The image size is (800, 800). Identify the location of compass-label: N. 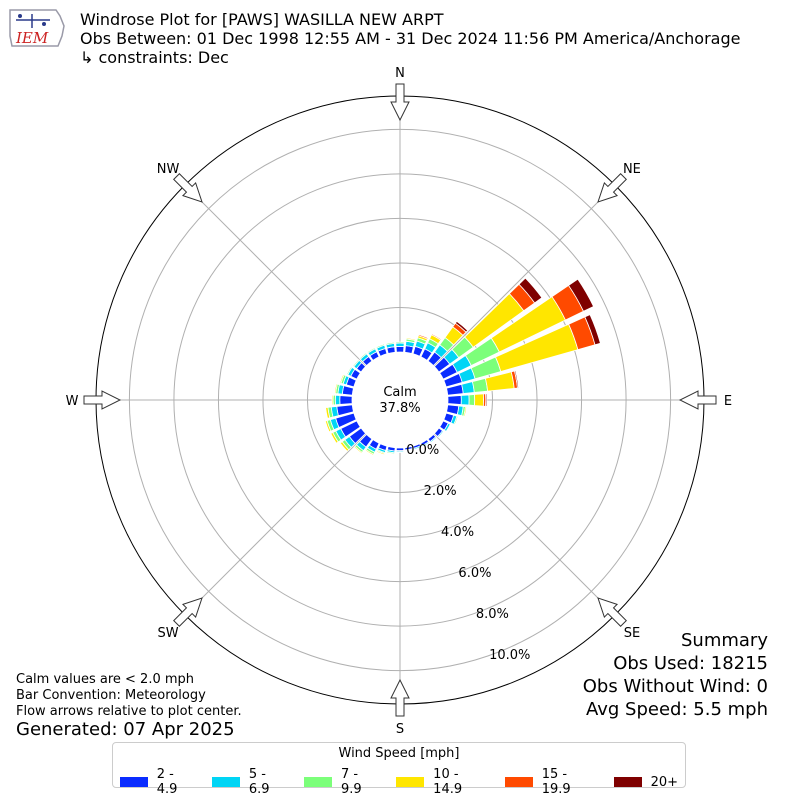
(400, 73).